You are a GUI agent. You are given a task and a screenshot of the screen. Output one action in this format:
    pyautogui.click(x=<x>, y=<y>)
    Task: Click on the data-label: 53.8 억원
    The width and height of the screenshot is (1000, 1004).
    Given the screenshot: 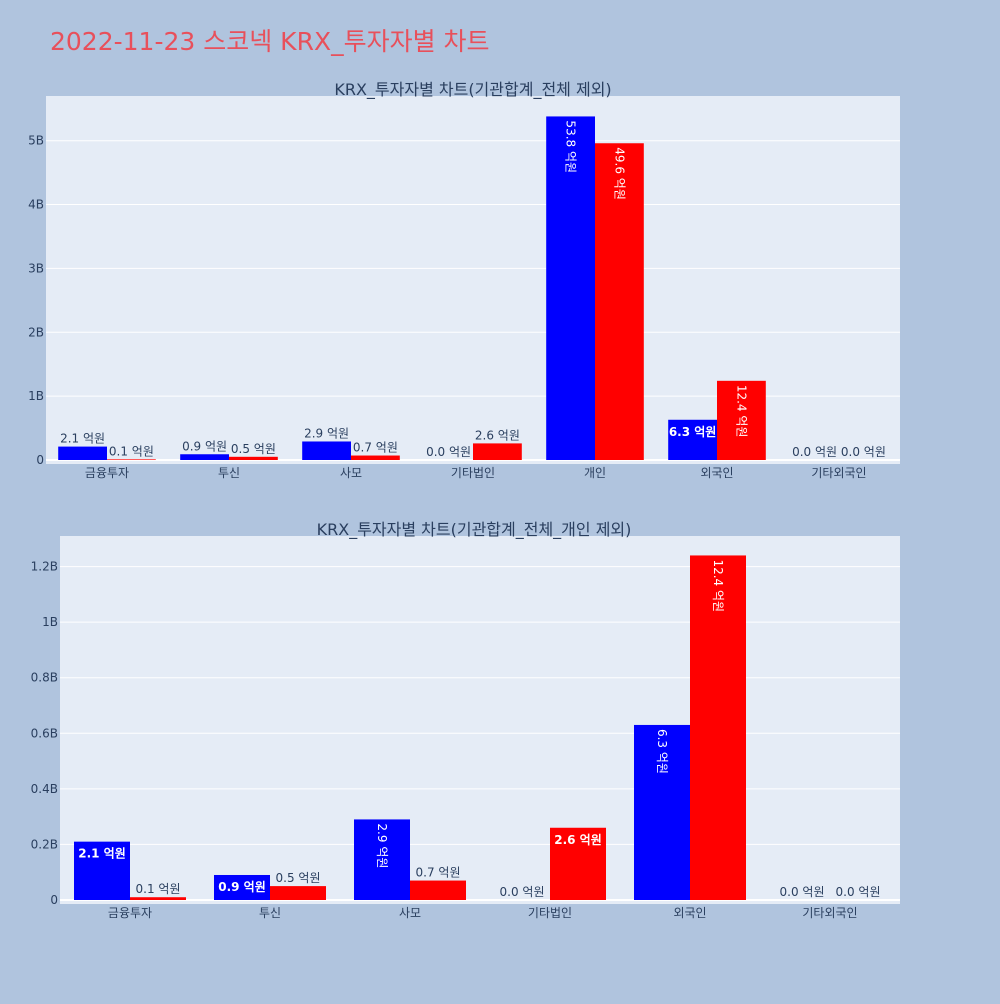 What is the action you would take?
    pyautogui.click(x=571, y=146)
    